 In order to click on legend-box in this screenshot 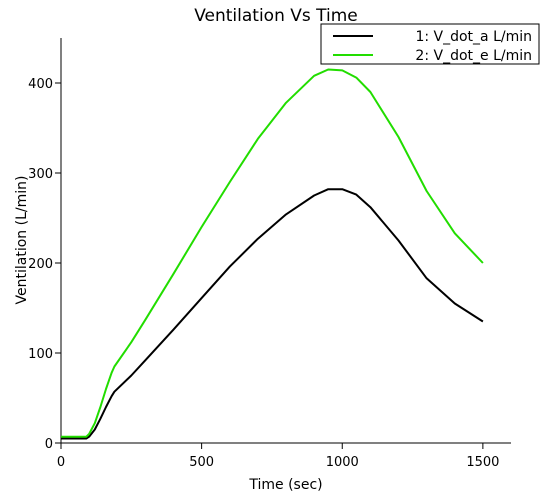, I will do `click(430, 44)`.